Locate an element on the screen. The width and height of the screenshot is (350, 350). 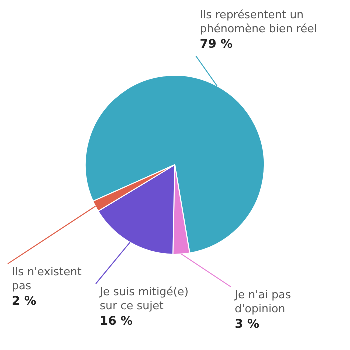
slice-label: Je suis mitigé(e) sur ce sujet is located at coordinates (144, 298).